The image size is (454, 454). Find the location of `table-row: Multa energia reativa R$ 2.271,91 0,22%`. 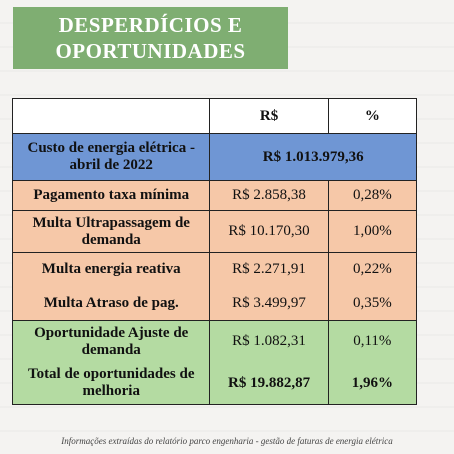

table-row: Multa energia reativa R$ 2.271,91 0,22% is located at coordinates (214, 269).